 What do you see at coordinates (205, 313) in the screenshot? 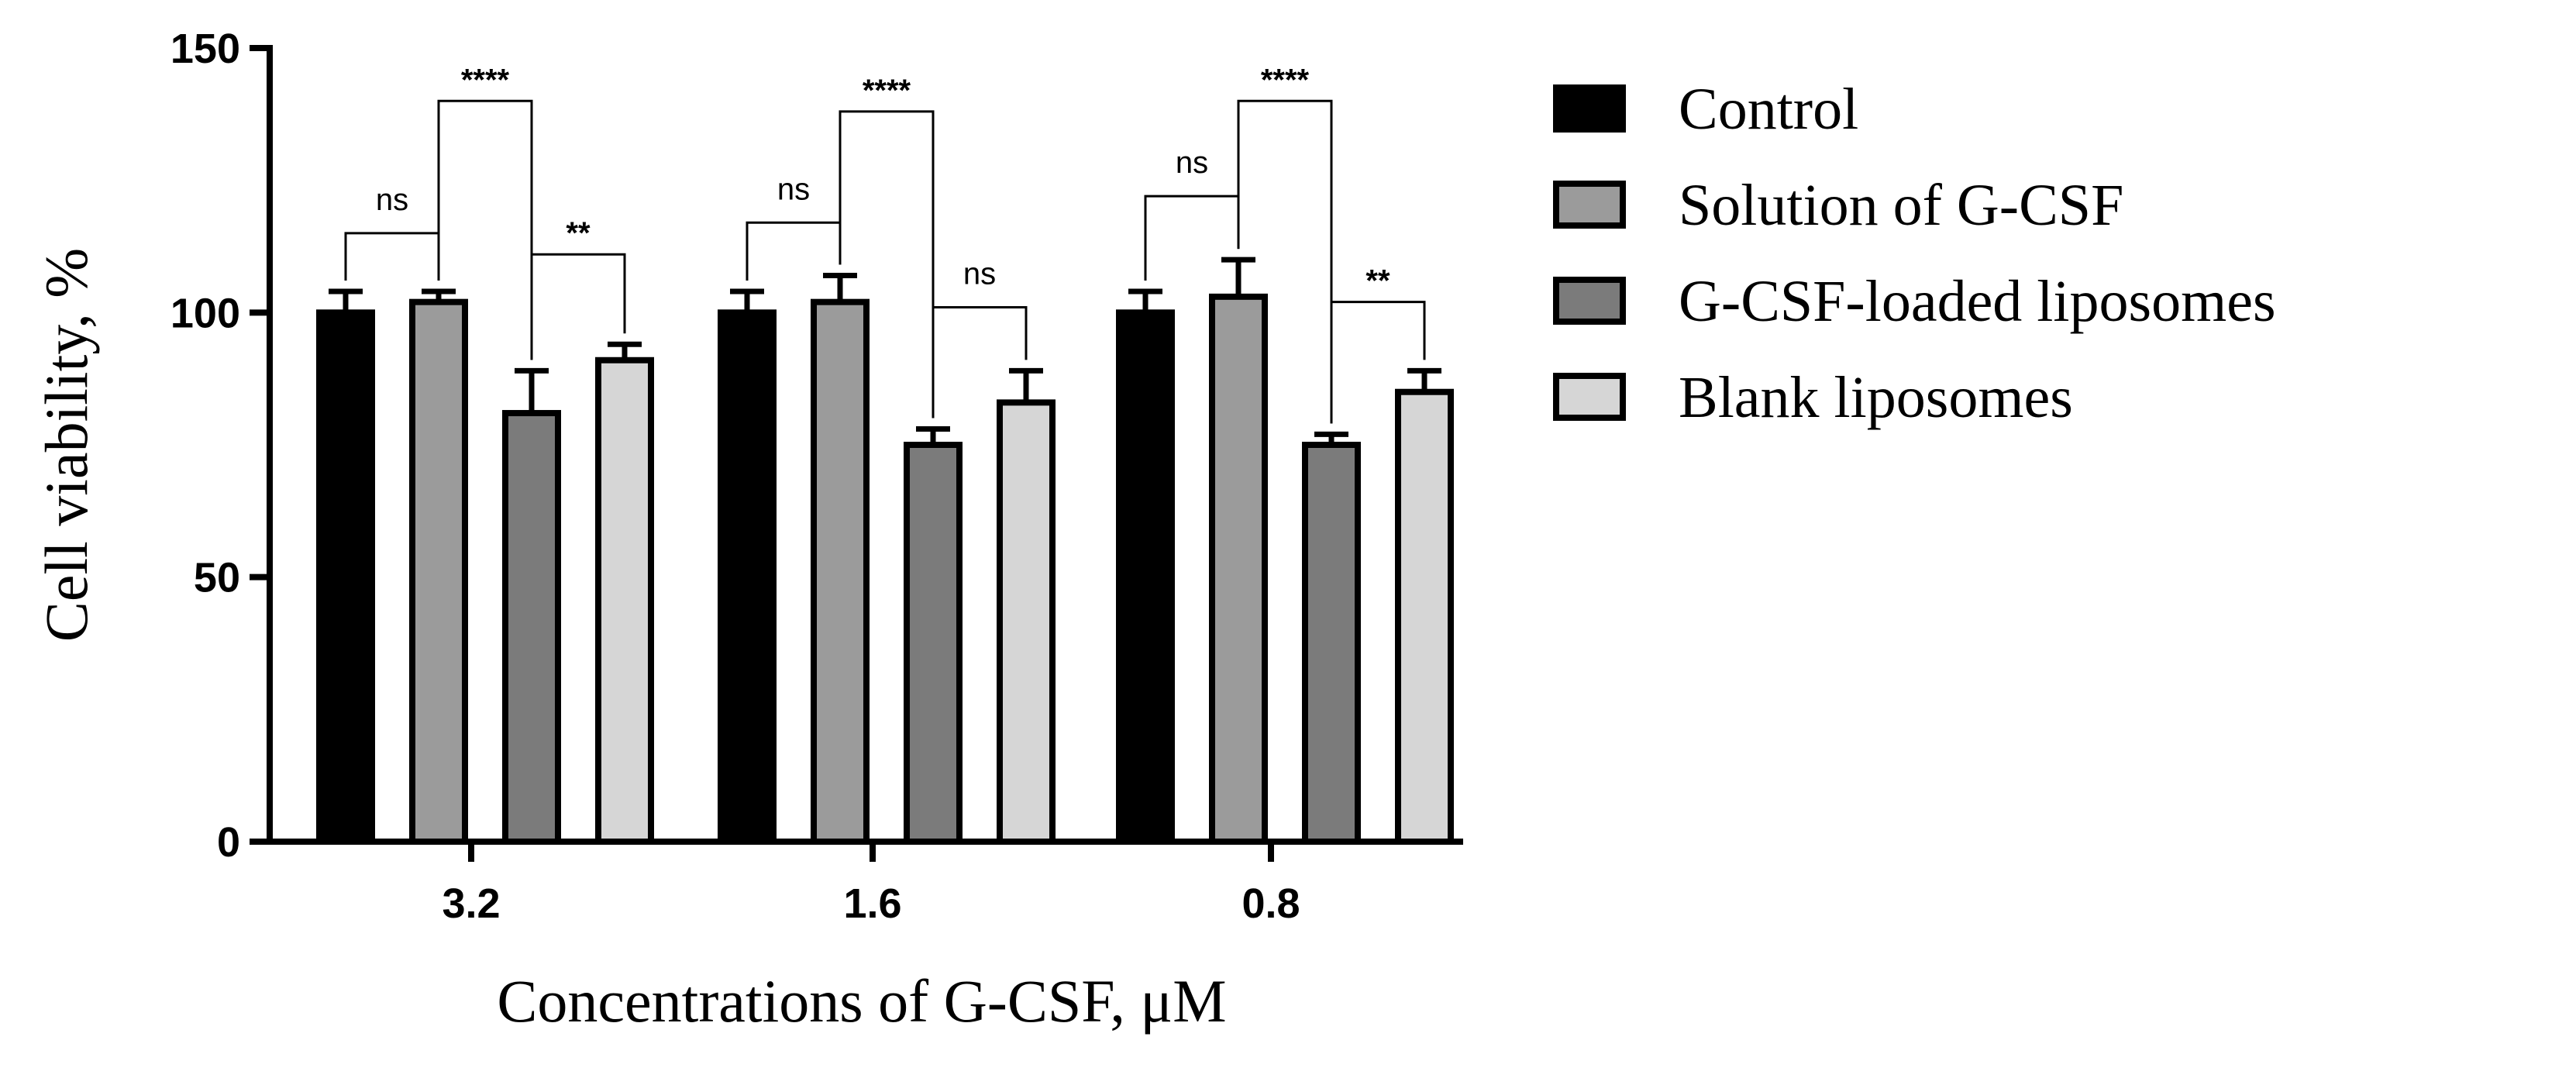
I see `y-tick-label: 100` at bounding box center [205, 313].